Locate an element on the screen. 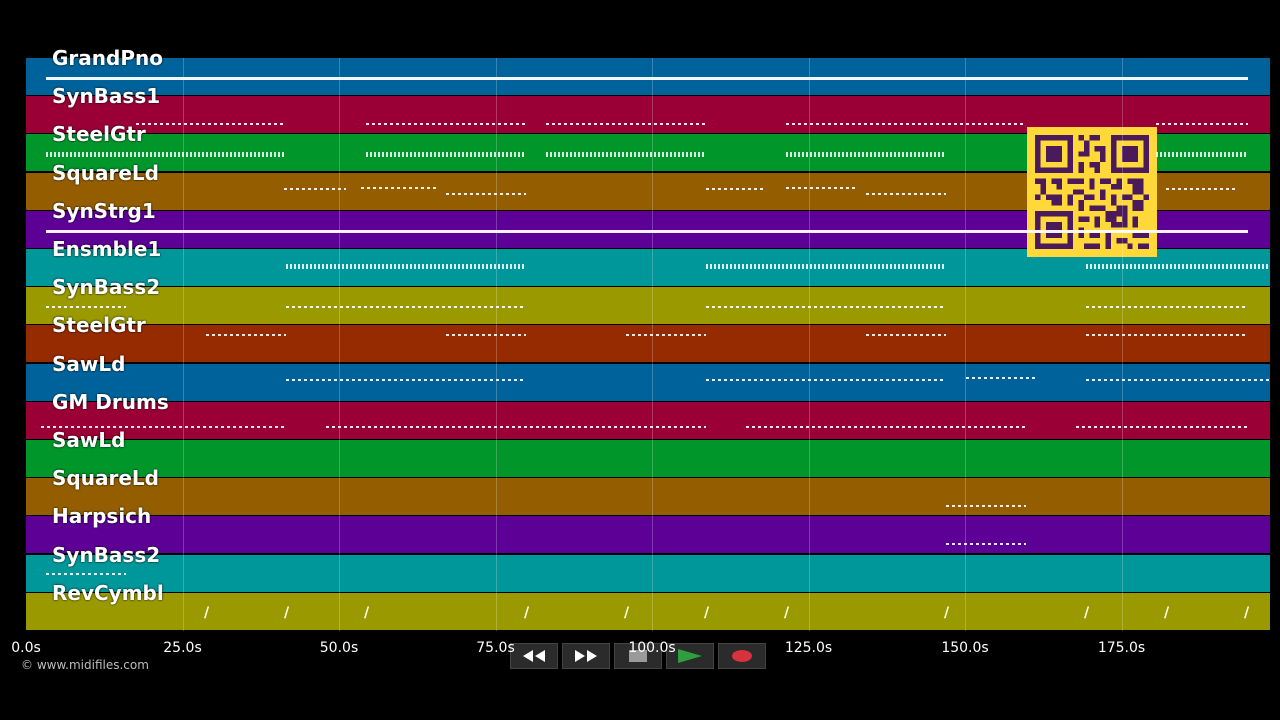 The height and width of the screenshot is (720, 1280). track-label: Ensmble1 is located at coordinates (107, 249).